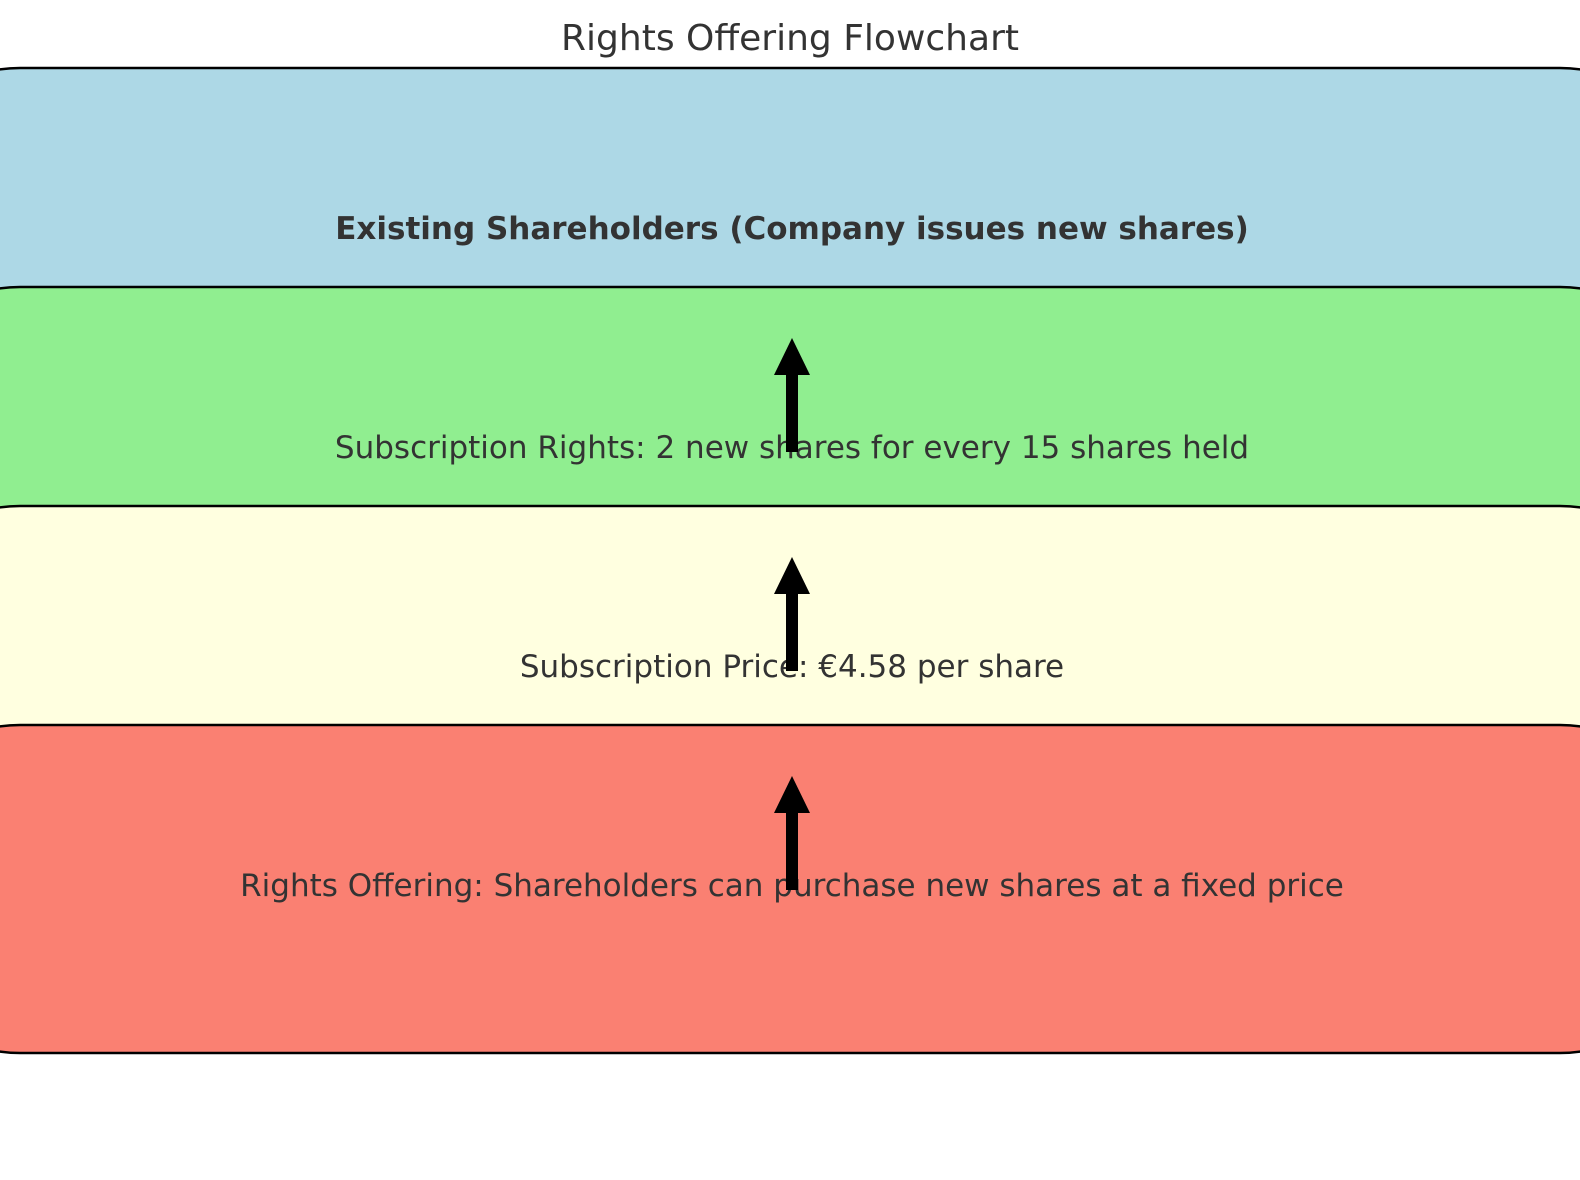 The image size is (1580, 1180). Describe the element at coordinates (792, 833) in the screenshot. I see `arrow-offering-to-price` at that location.